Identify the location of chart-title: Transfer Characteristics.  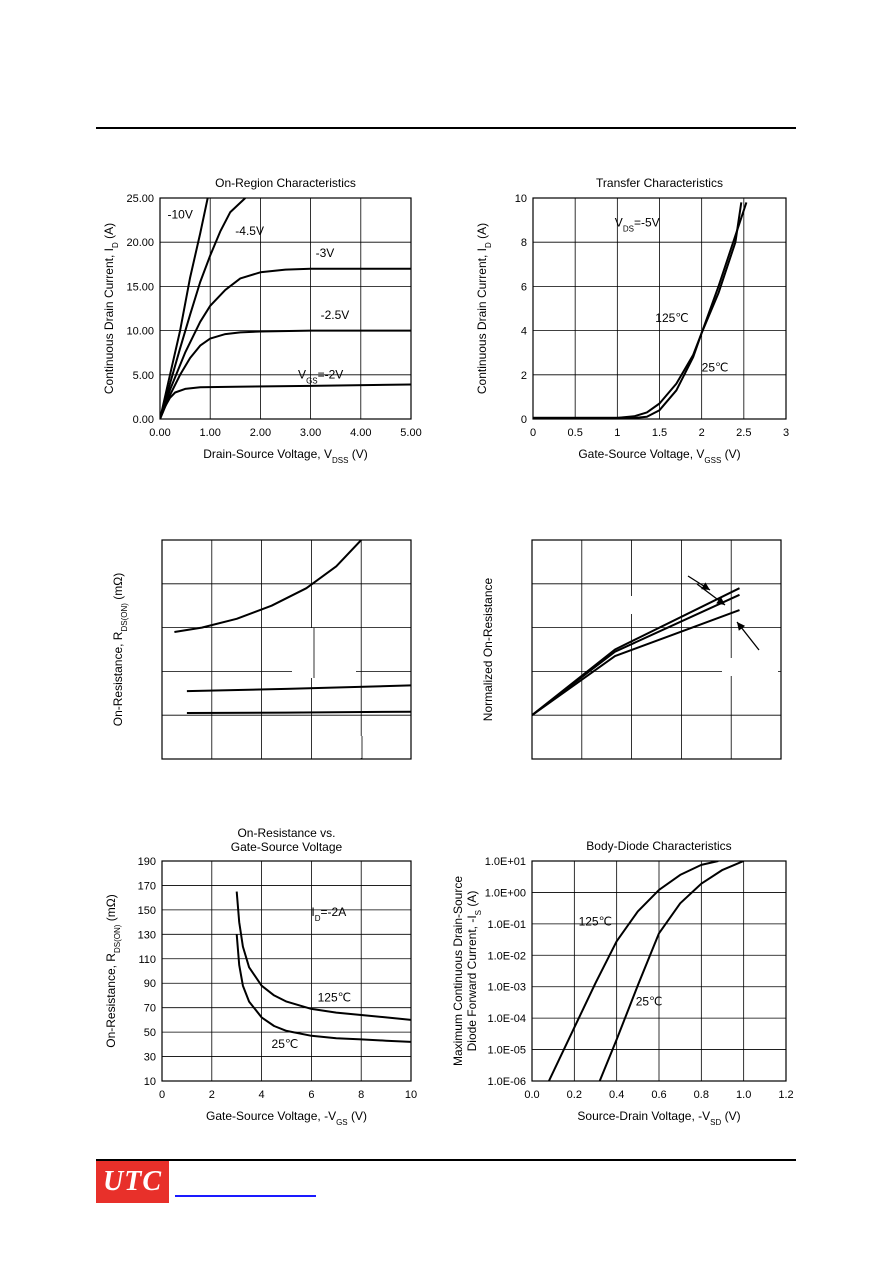
(659, 183).